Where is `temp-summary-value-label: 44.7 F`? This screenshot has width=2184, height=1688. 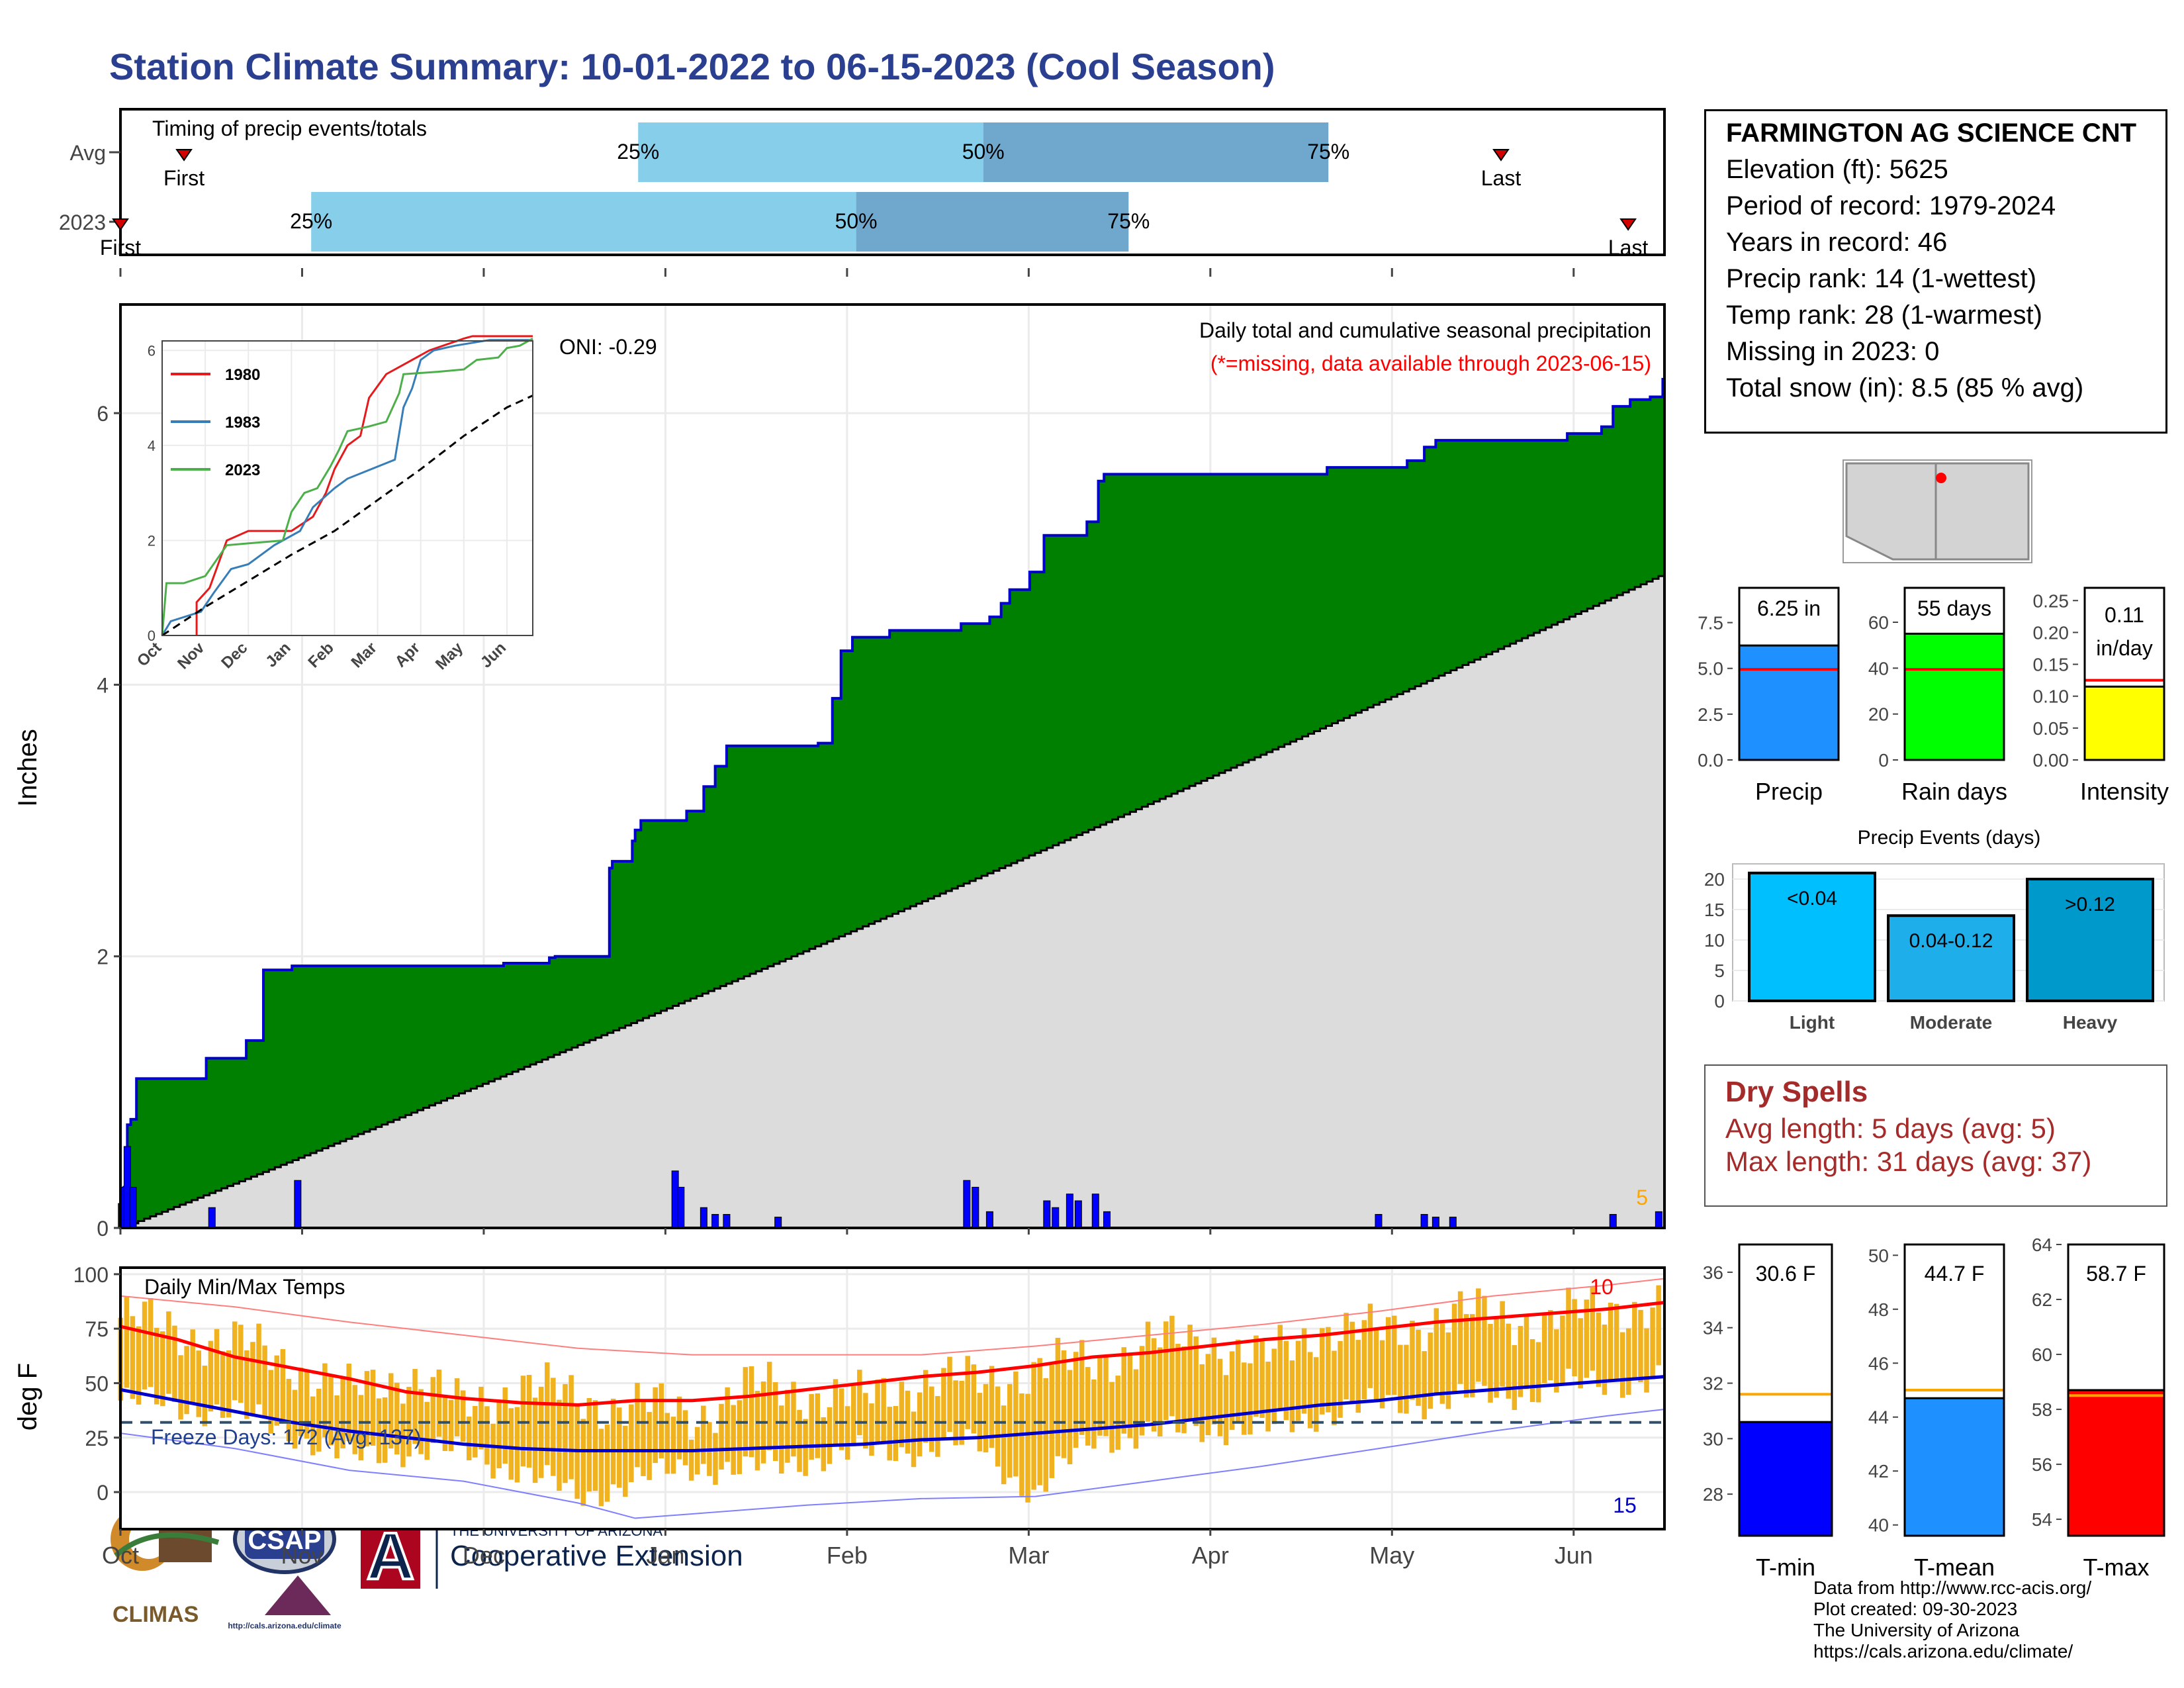 temp-summary-value-label: 44.7 F is located at coordinates (1955, 1274).